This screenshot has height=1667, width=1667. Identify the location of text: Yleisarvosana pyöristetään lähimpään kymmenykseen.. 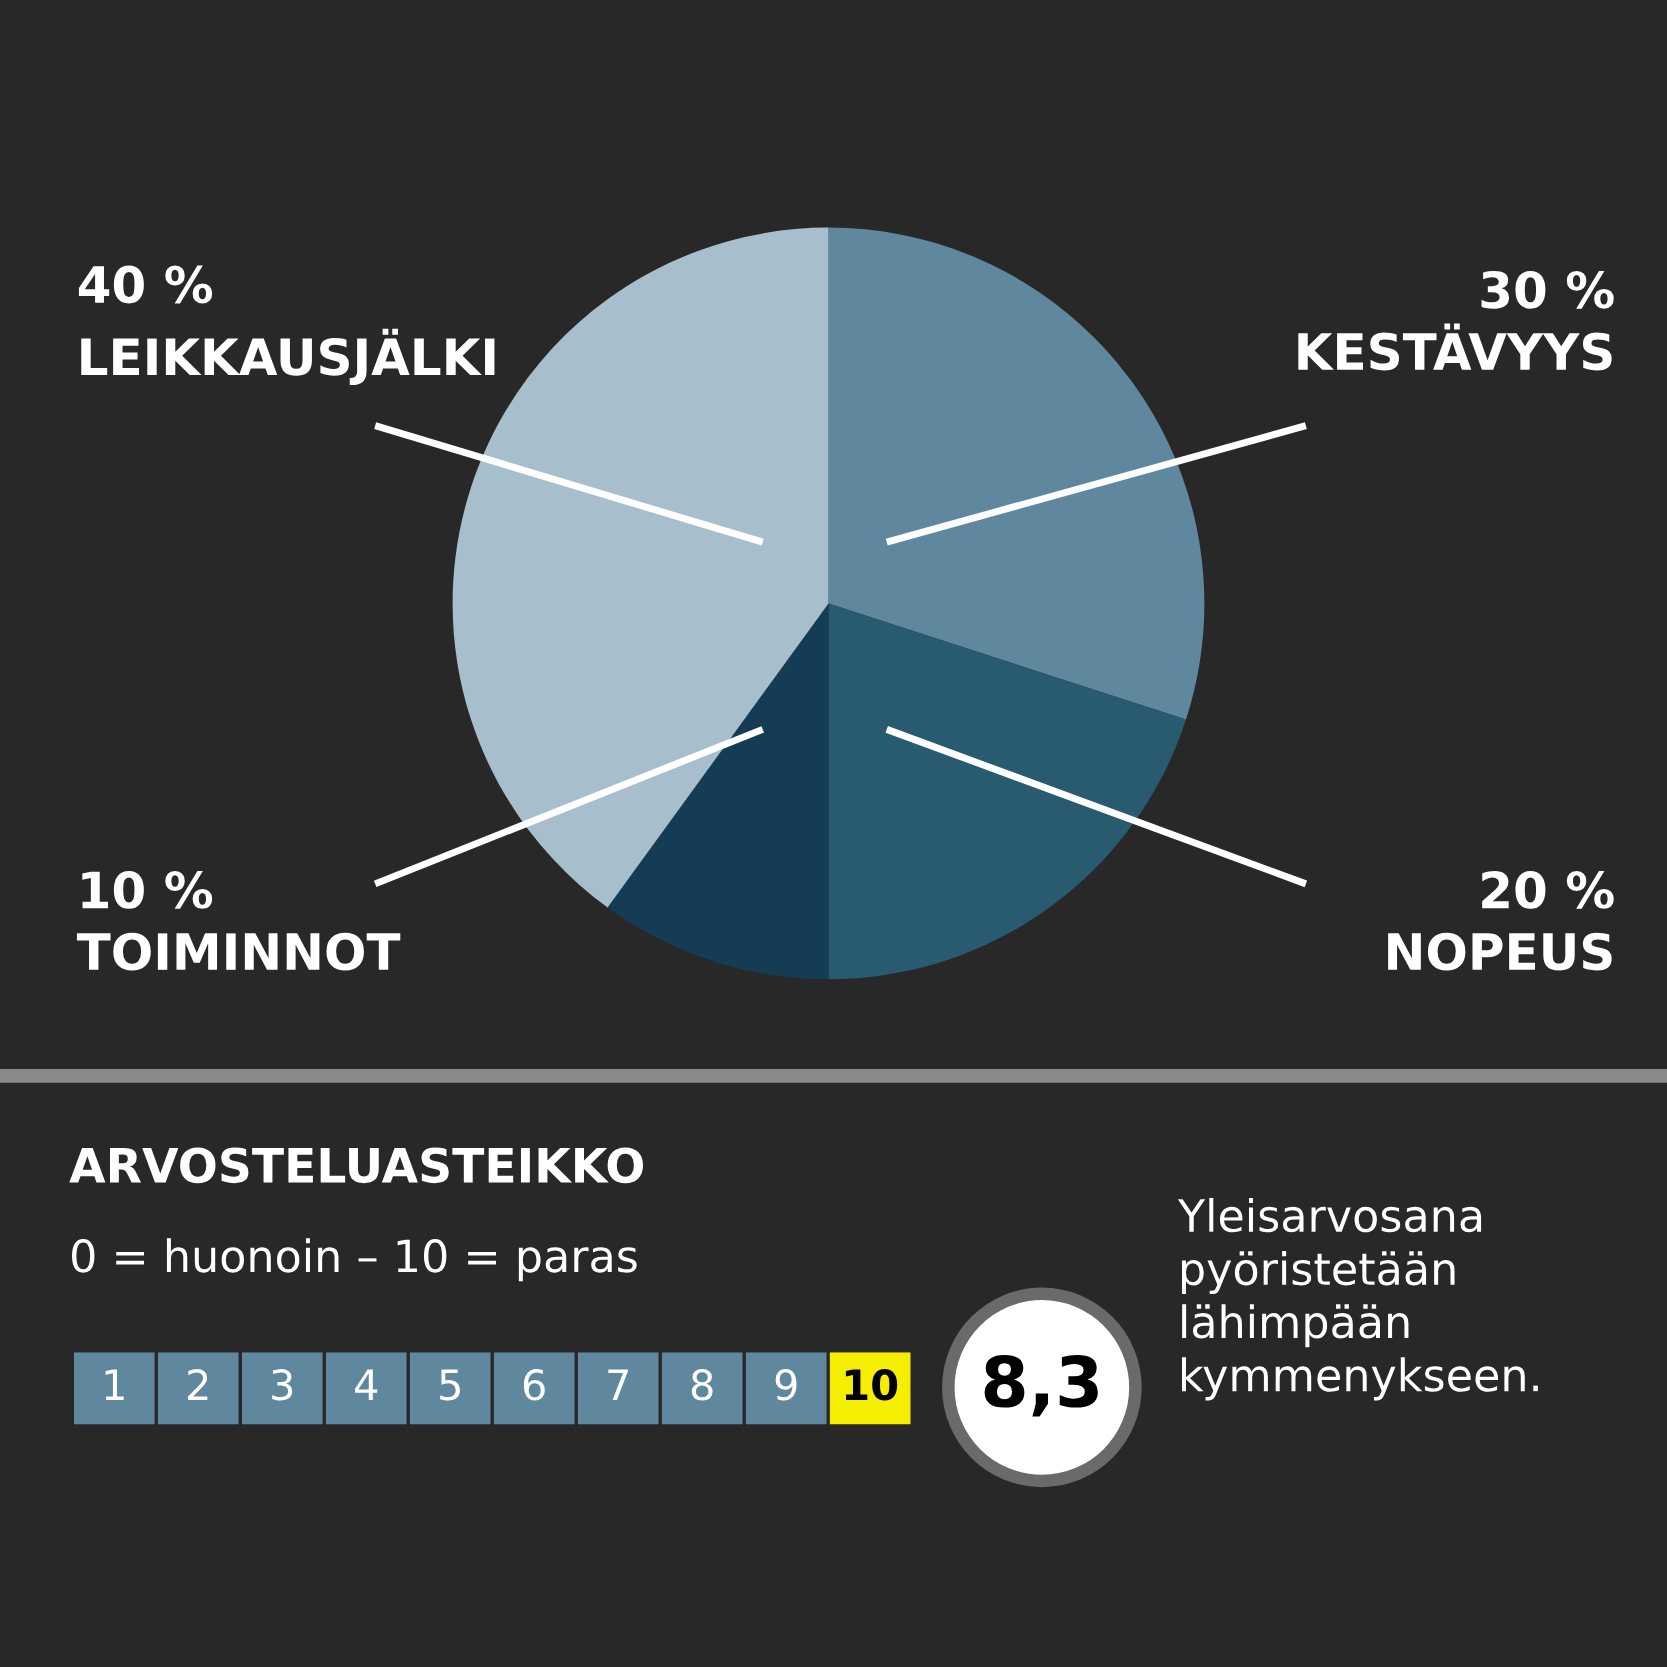
(1357, 1299).